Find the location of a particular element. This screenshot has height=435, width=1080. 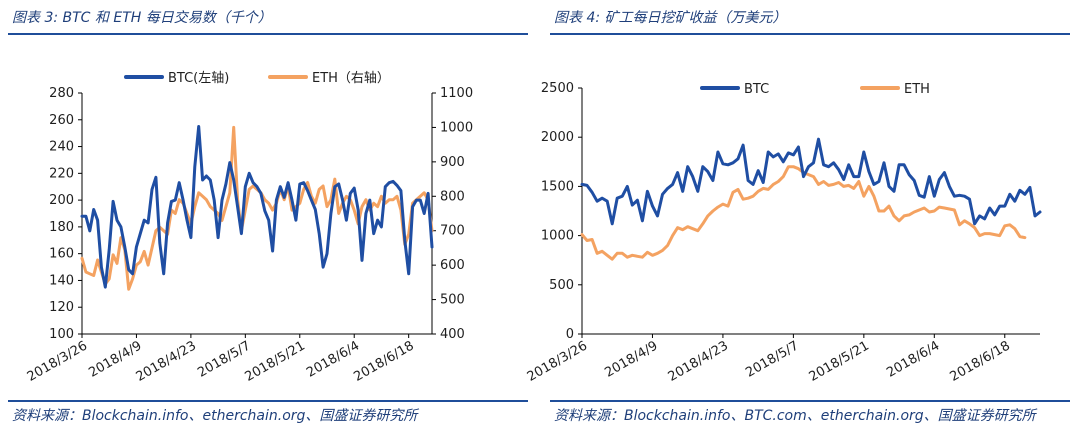

y-tick-label: 100 is located at coordinates (61, 334).